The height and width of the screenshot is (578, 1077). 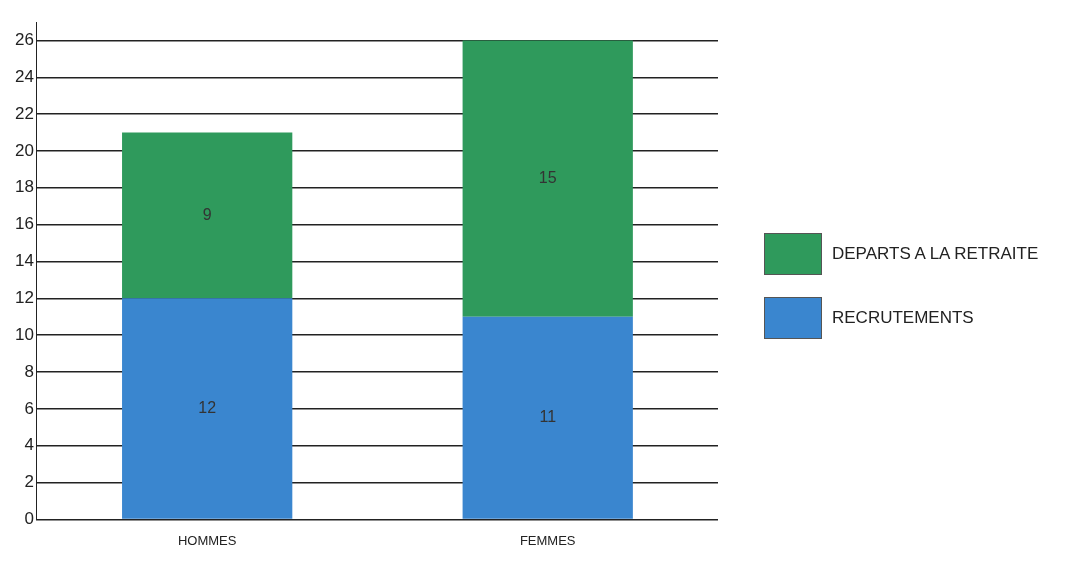 I want to click on y-tick-label: 18, so click(x=24, y=187).